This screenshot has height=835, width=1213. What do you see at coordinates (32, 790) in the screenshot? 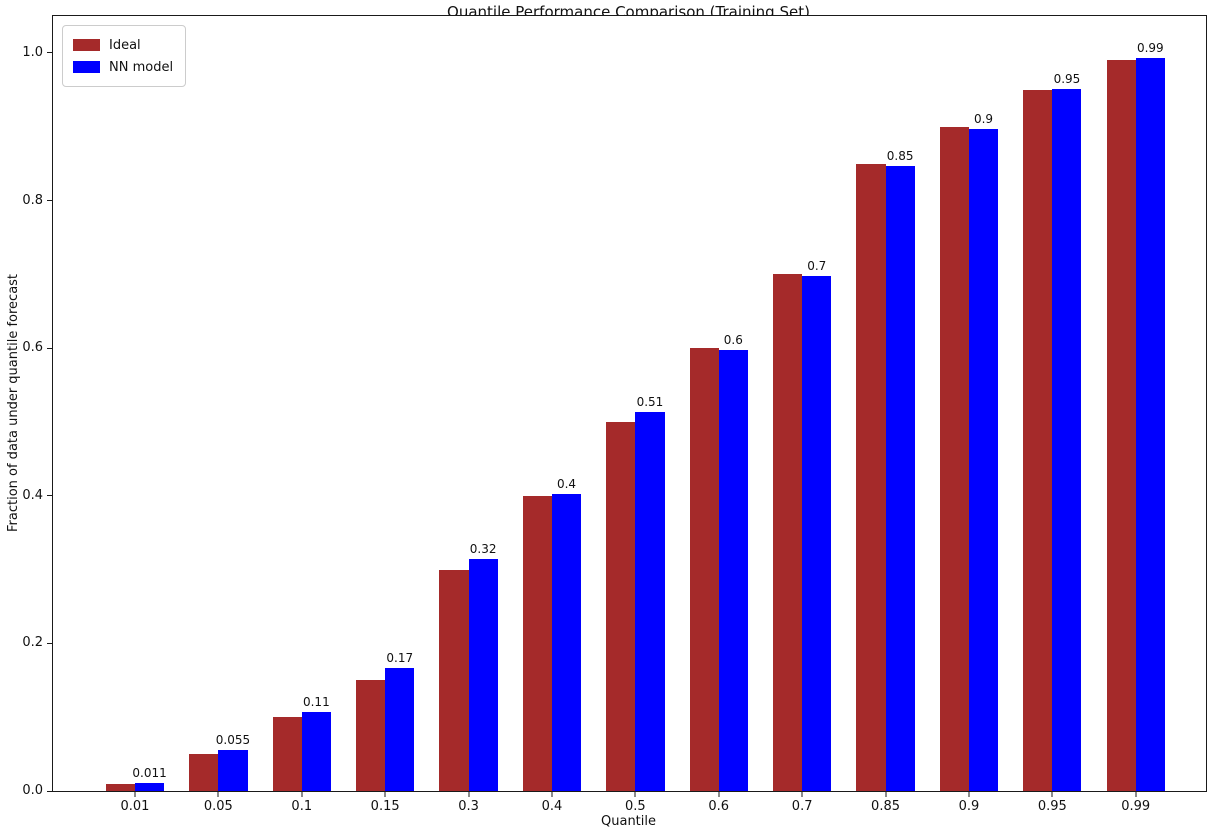
I see `y-tick-label: 0.0` at bounding box center [32, 790].